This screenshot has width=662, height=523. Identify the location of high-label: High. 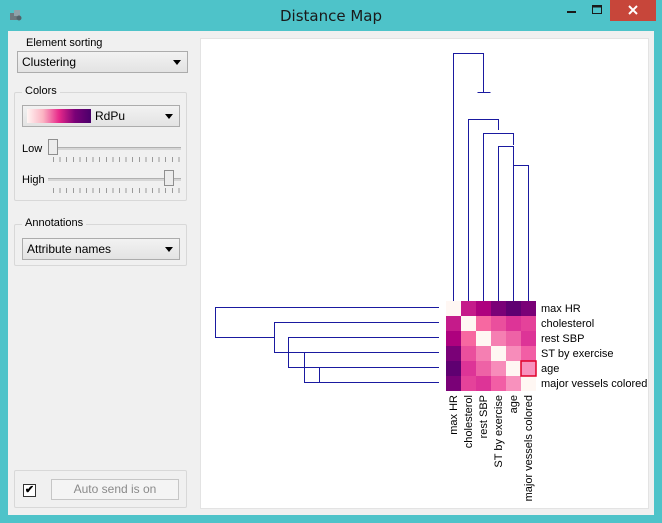
(33, 180).